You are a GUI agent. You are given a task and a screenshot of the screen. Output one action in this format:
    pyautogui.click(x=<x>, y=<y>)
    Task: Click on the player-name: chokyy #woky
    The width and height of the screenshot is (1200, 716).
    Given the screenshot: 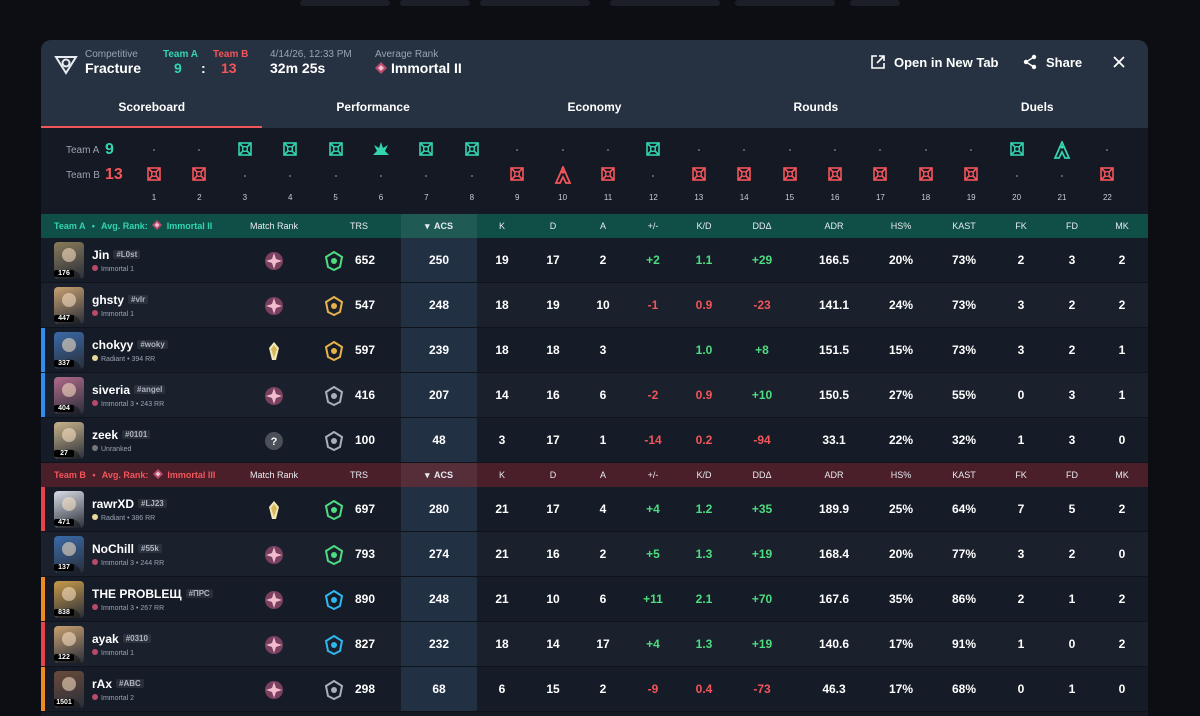 What is the action you would take?
    pyautogui.click(x=130, y=345)
    